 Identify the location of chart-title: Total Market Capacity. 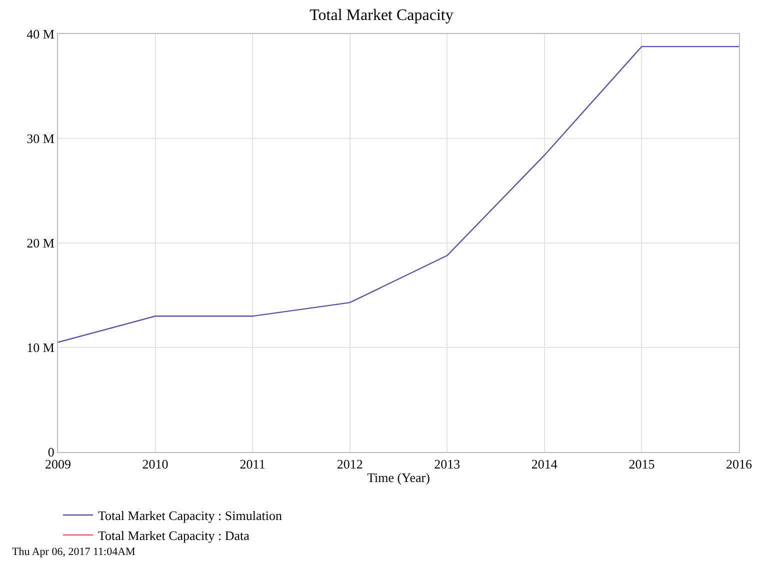
(382, 15).